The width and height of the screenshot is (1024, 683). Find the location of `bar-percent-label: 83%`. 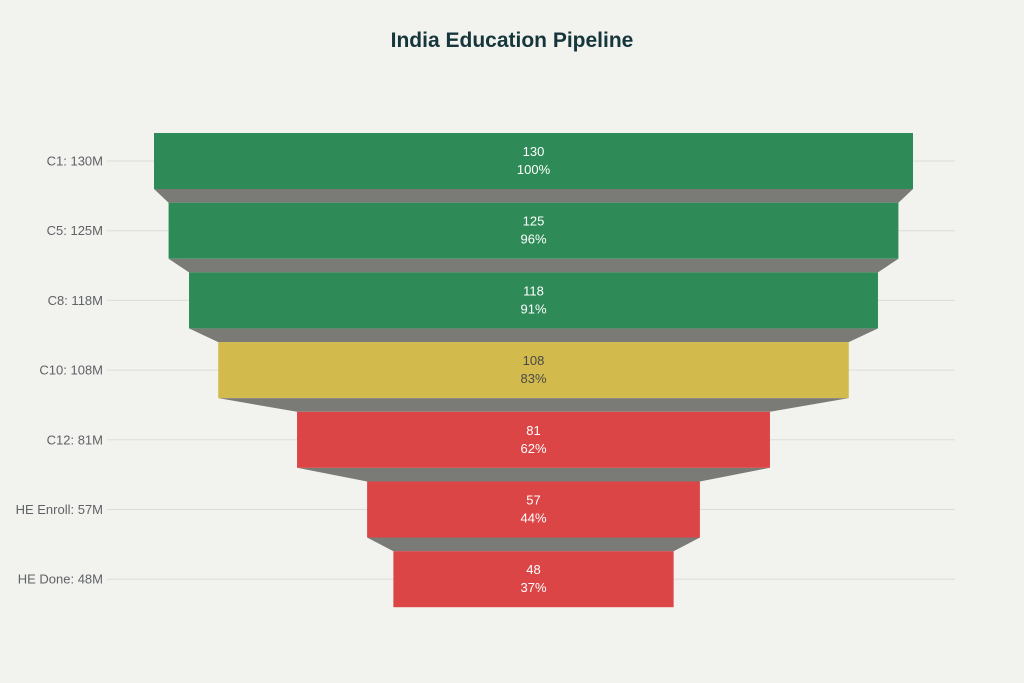

bar-percent-label: 83% is located at coordinates (533, 378).